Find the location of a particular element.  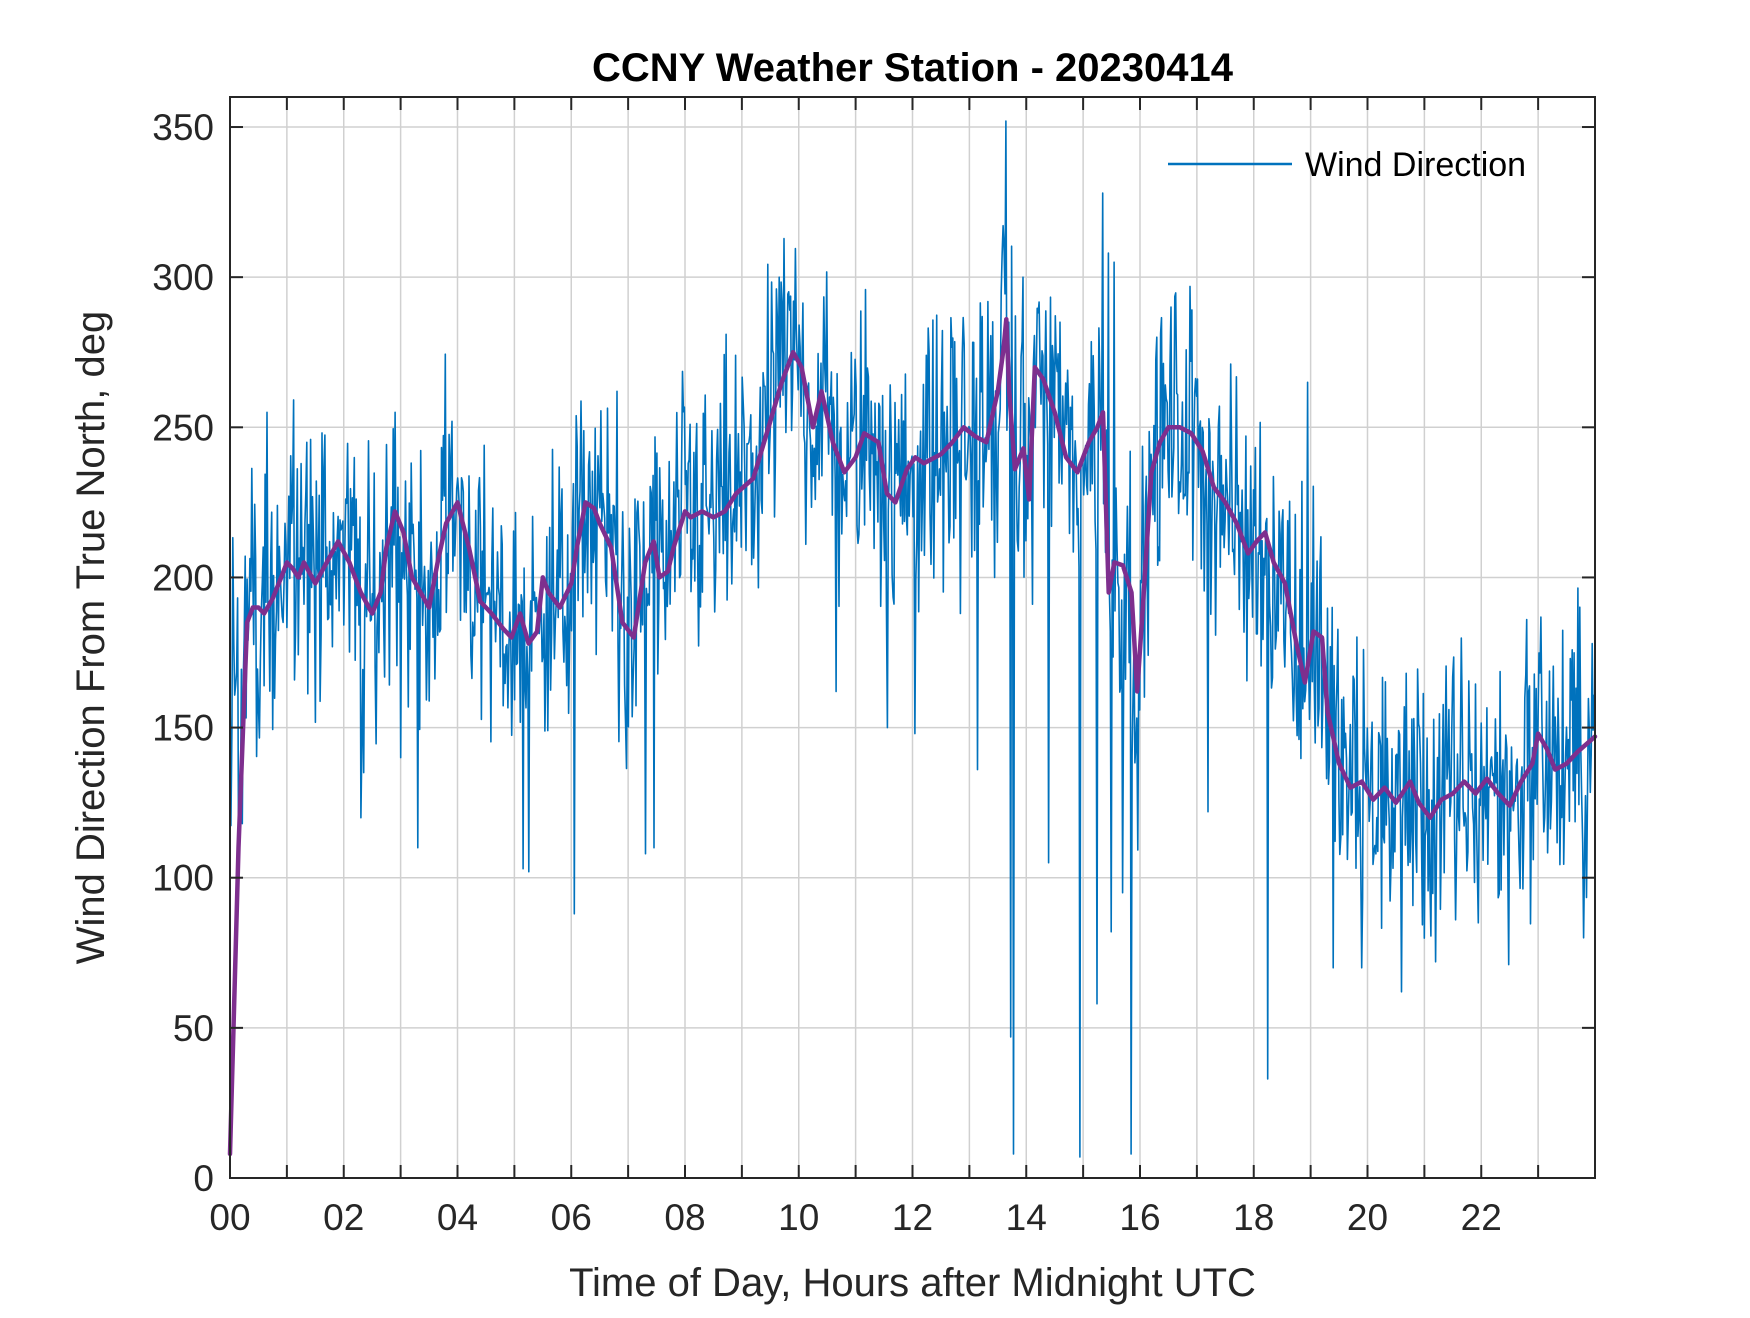

y-axis-title: Wind Direction From True North, deg is located at coordinates (91, 638).